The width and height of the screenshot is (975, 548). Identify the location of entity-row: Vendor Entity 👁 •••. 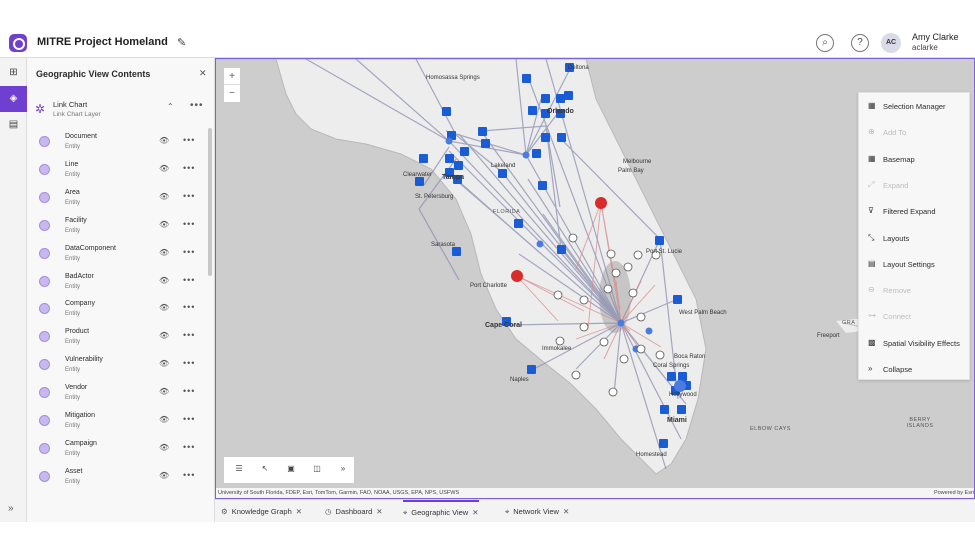
(117, 393).